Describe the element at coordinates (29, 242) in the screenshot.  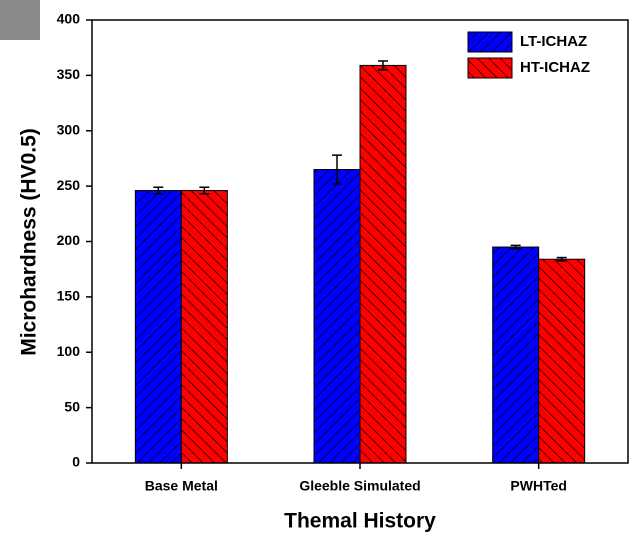
I see `y-axis-title: Microhardness (HV0.5)` at that location.